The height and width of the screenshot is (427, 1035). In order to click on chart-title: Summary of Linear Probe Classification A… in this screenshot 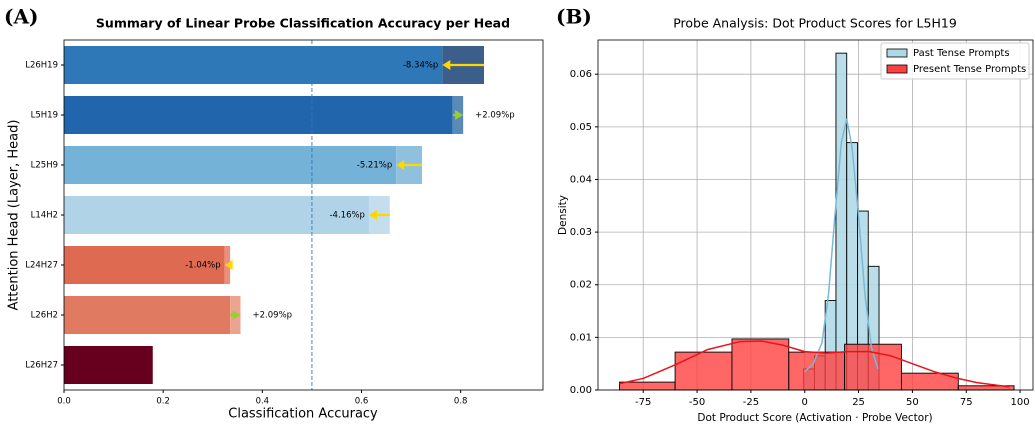, I will do `click(303, 23)`.